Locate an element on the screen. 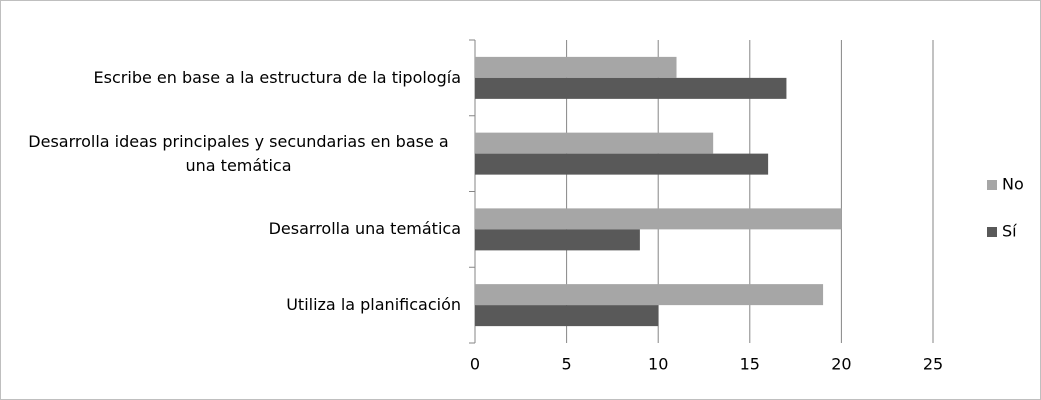 This screenshot has width=1041, height=400. x-tick-label: 20 is located at coordinates (841, 364).